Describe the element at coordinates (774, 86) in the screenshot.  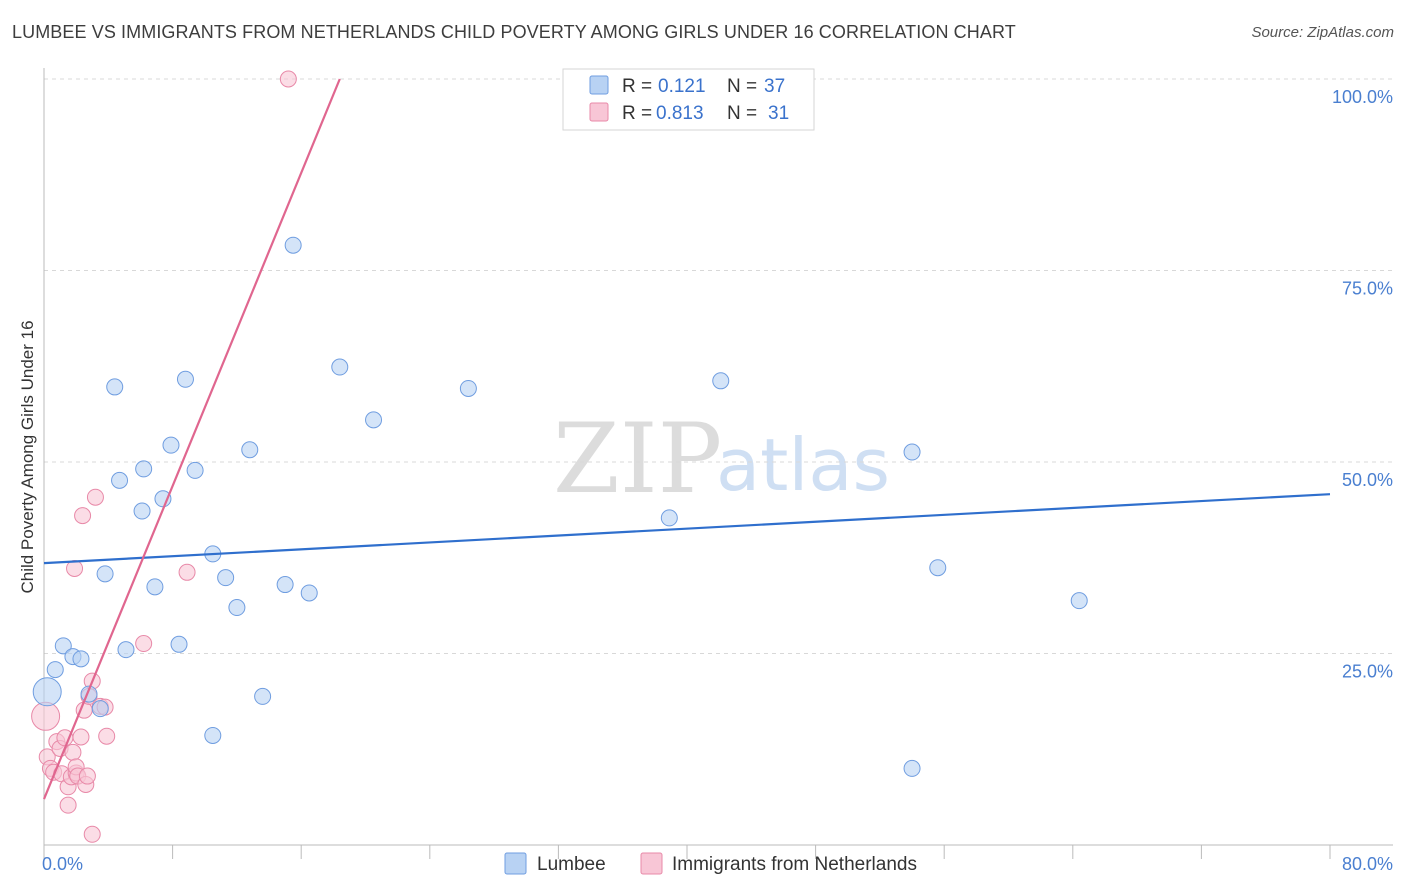
I see `legend-n-value-lumbee: 37` at that location.